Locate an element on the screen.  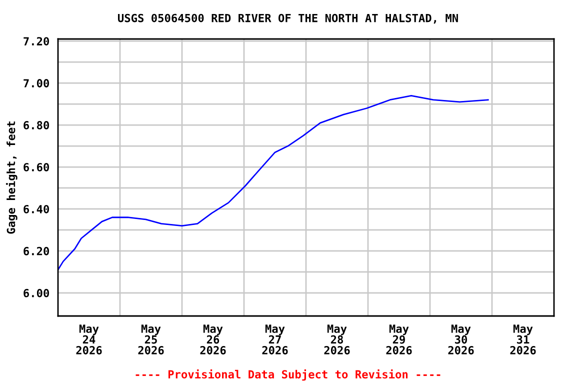
y-tick-label: 6.40 is located at coordinates (36, 209).